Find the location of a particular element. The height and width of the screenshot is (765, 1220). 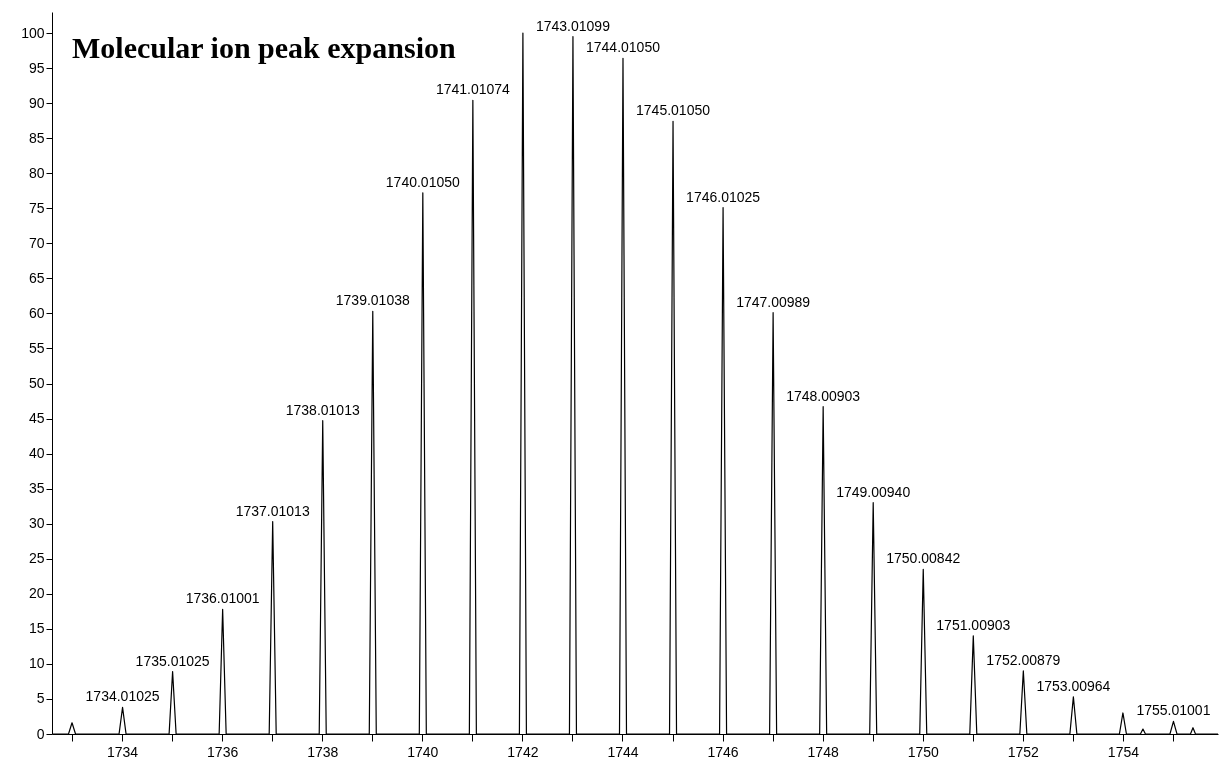

y-tick-label: 90 is located at coordinates (36, 102).